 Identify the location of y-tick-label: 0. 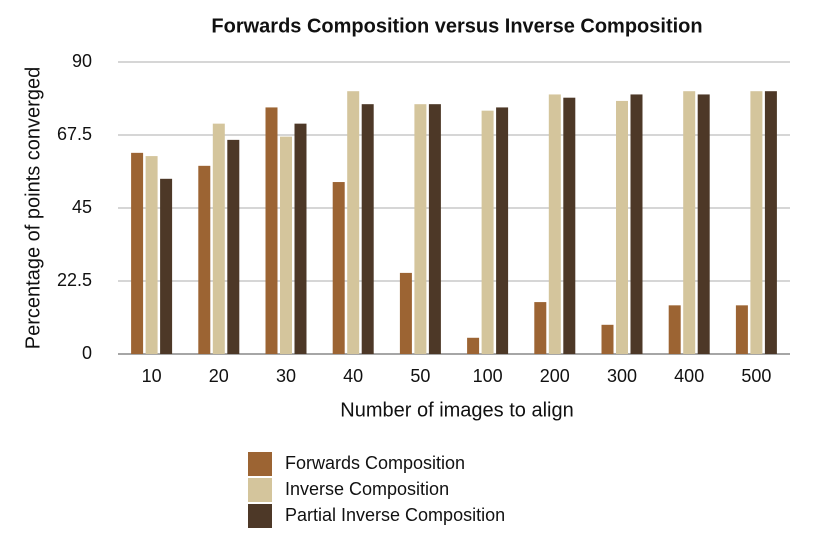
(87, 353).